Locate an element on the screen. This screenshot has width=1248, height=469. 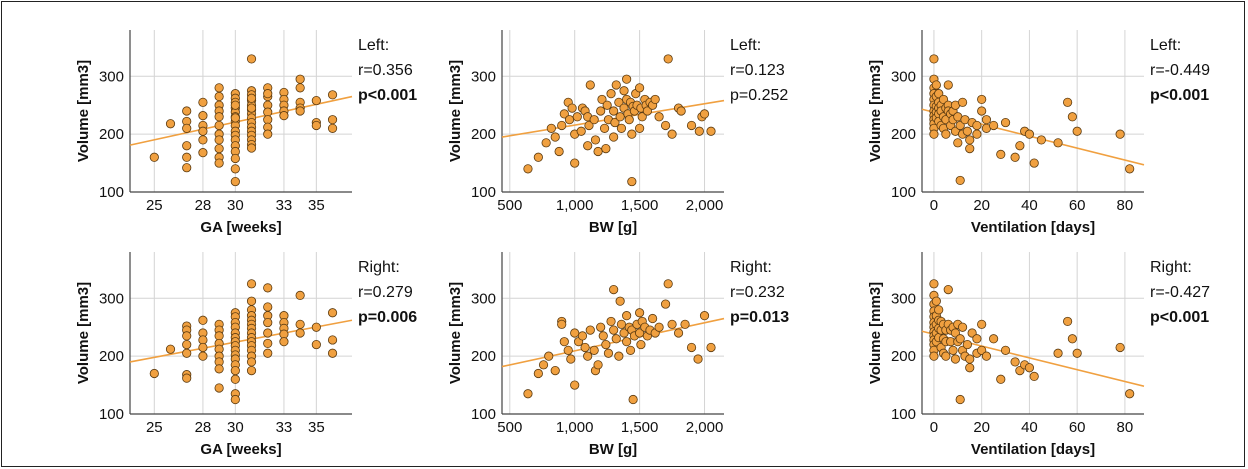
x-axis-title: BW [g] is located at coordinates (613, 449).